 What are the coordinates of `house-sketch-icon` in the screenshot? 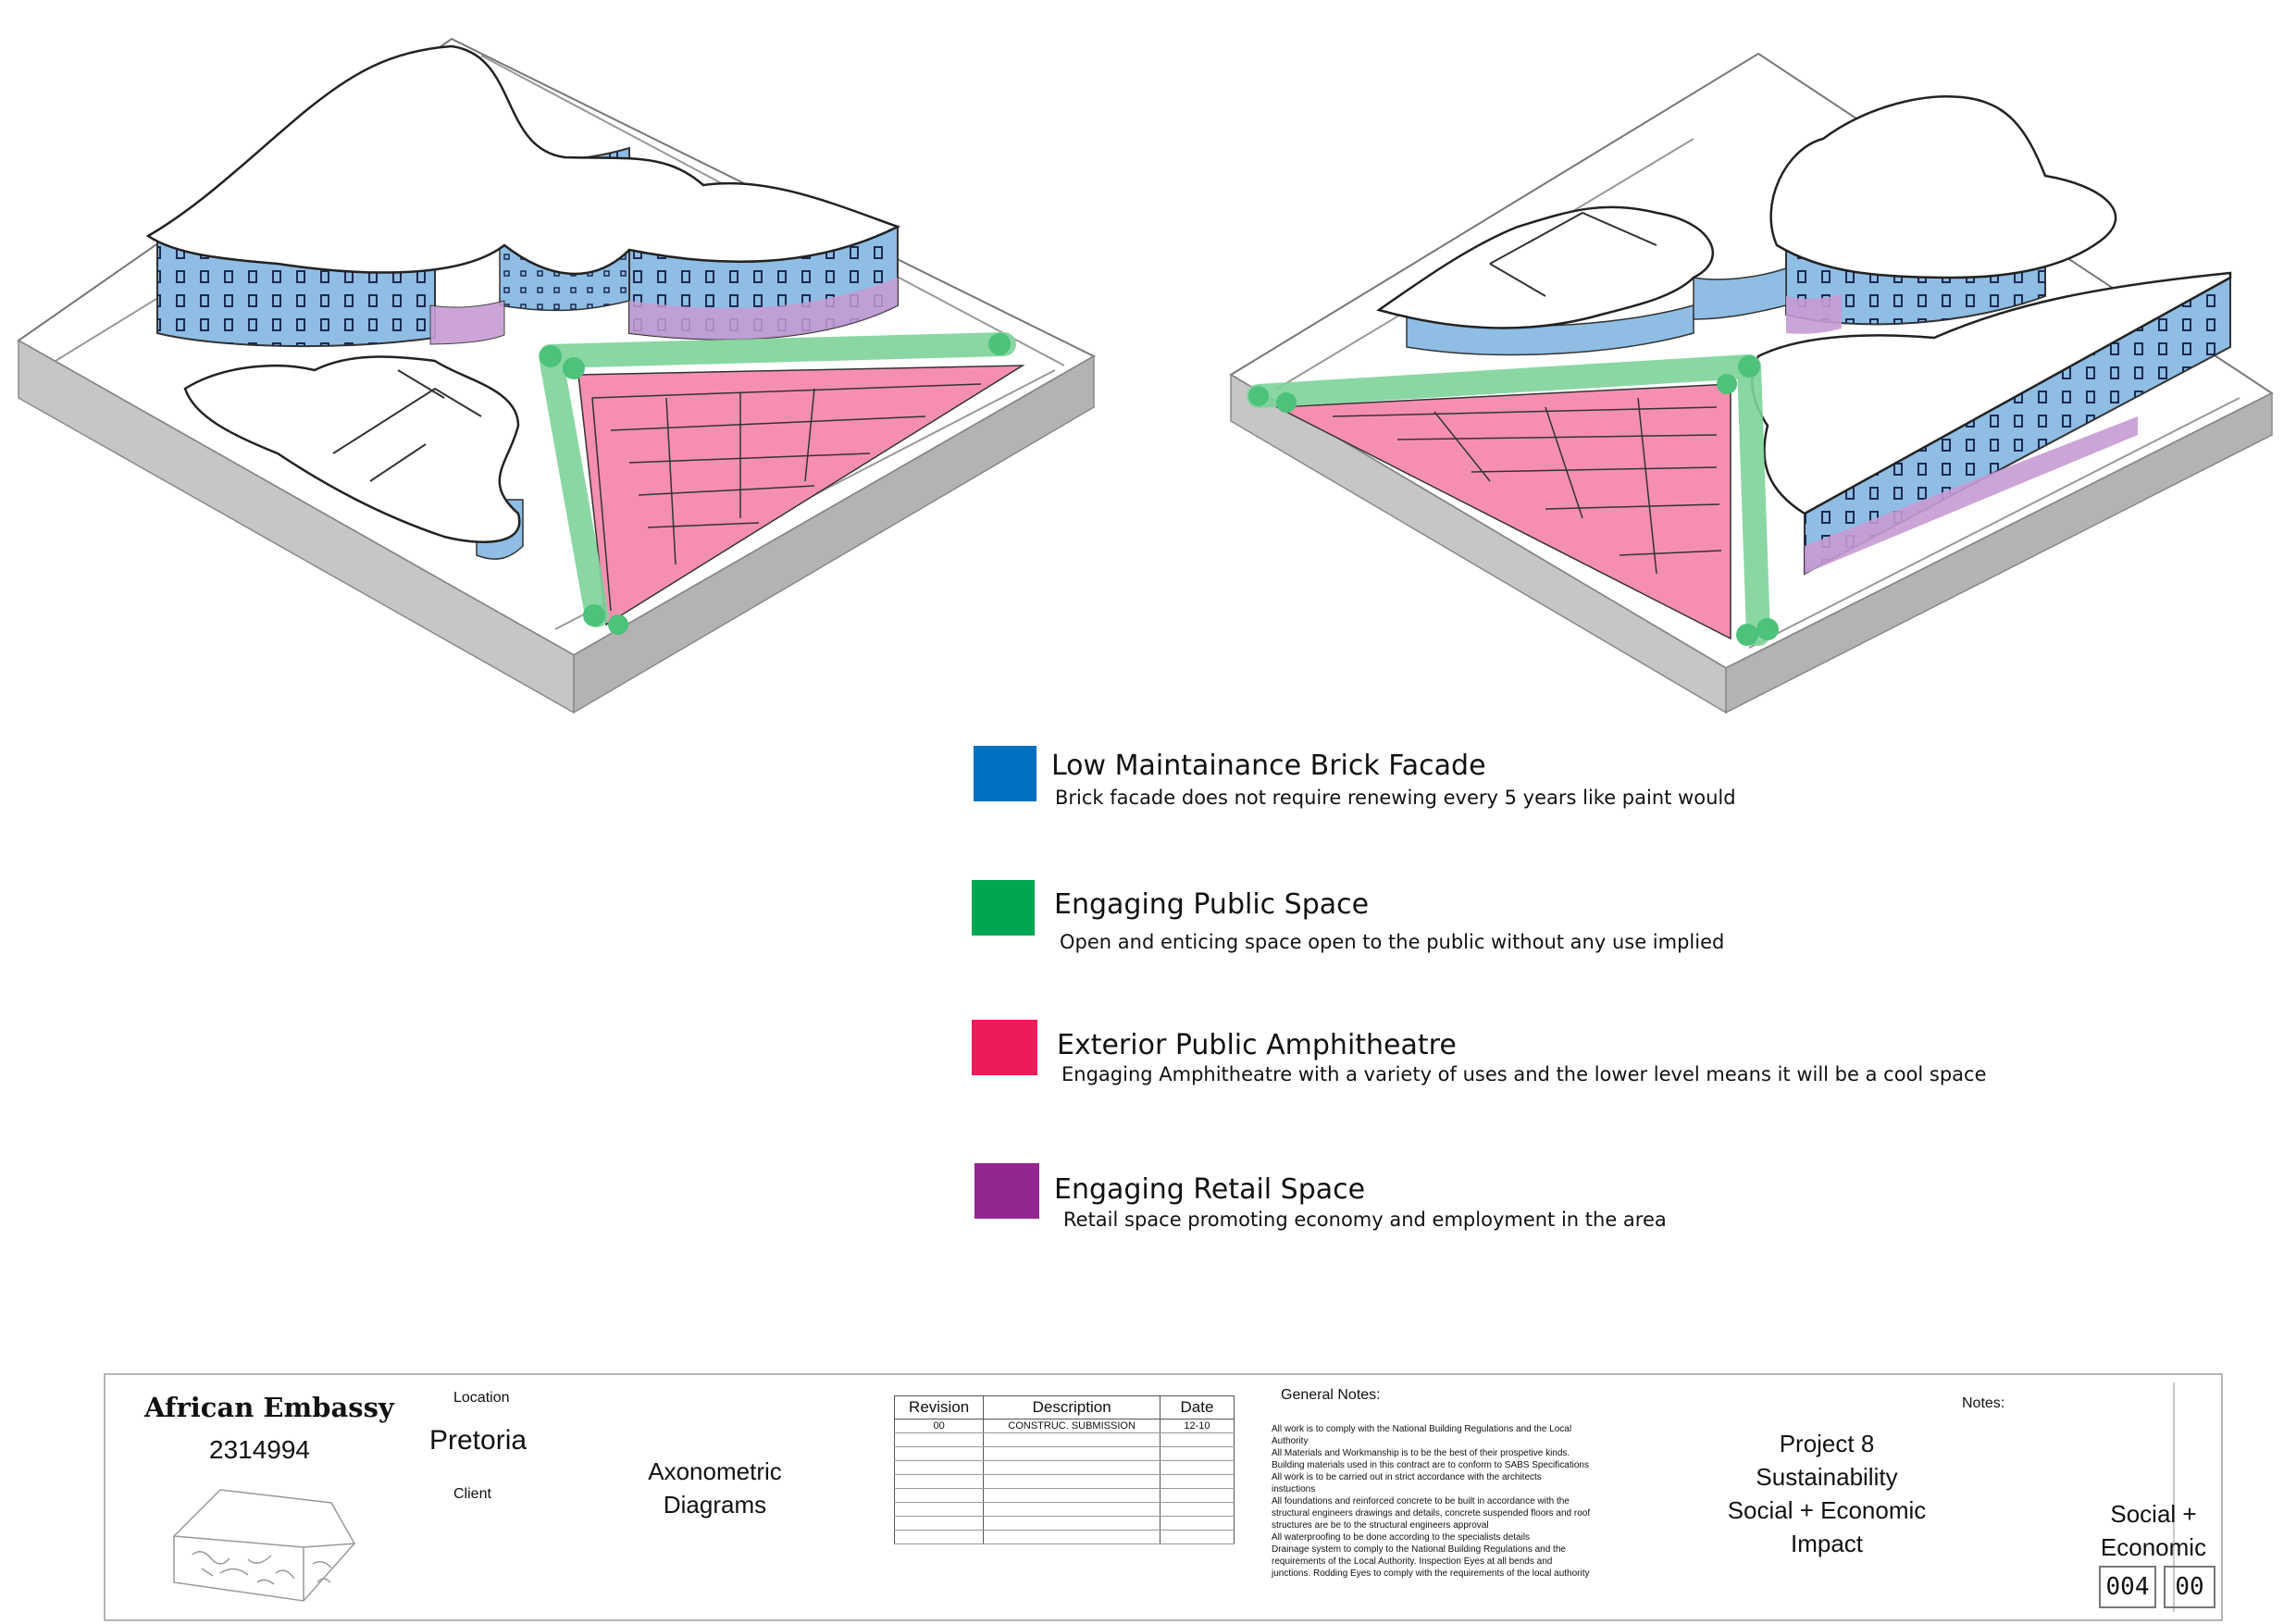 It's located at (267, 1543).